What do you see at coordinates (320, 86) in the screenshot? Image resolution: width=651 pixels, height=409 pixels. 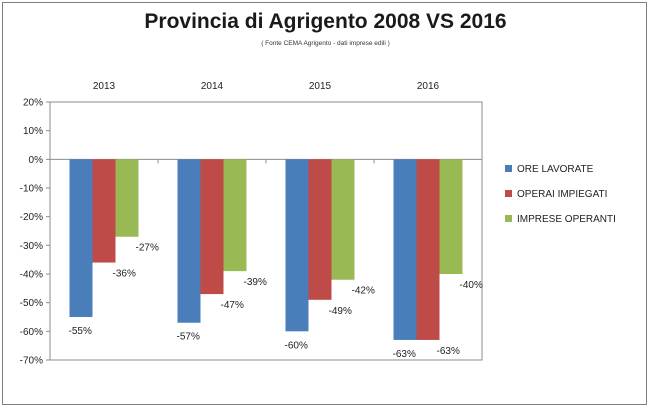 I see `x-tick-label: 2015` at bounding box center [320, 86].